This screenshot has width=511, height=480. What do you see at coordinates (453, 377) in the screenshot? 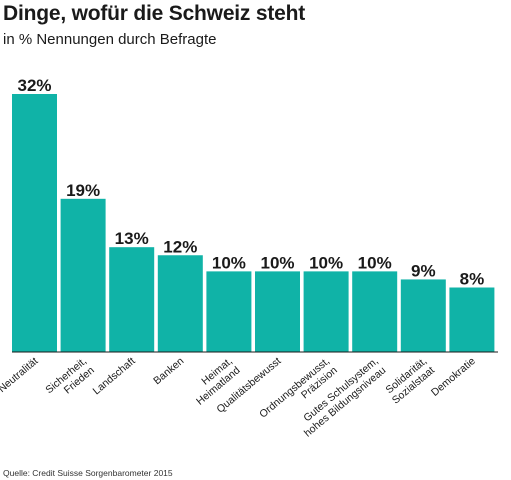
I see `category-label-10: Demokratie` at bounding box center [453, 377].